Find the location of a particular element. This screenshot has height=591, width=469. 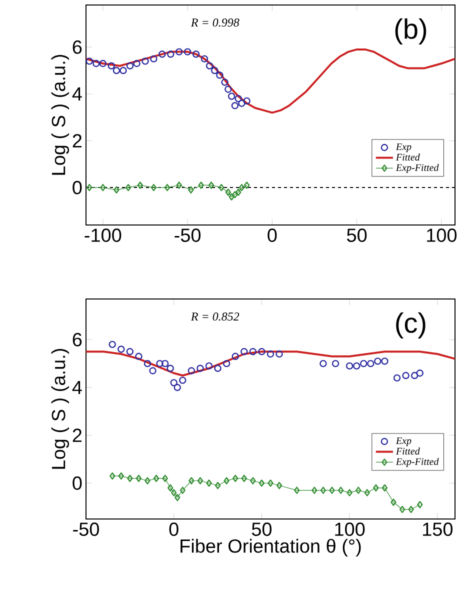

annotation: R = 0.852 is located at coordinates (215, 316).